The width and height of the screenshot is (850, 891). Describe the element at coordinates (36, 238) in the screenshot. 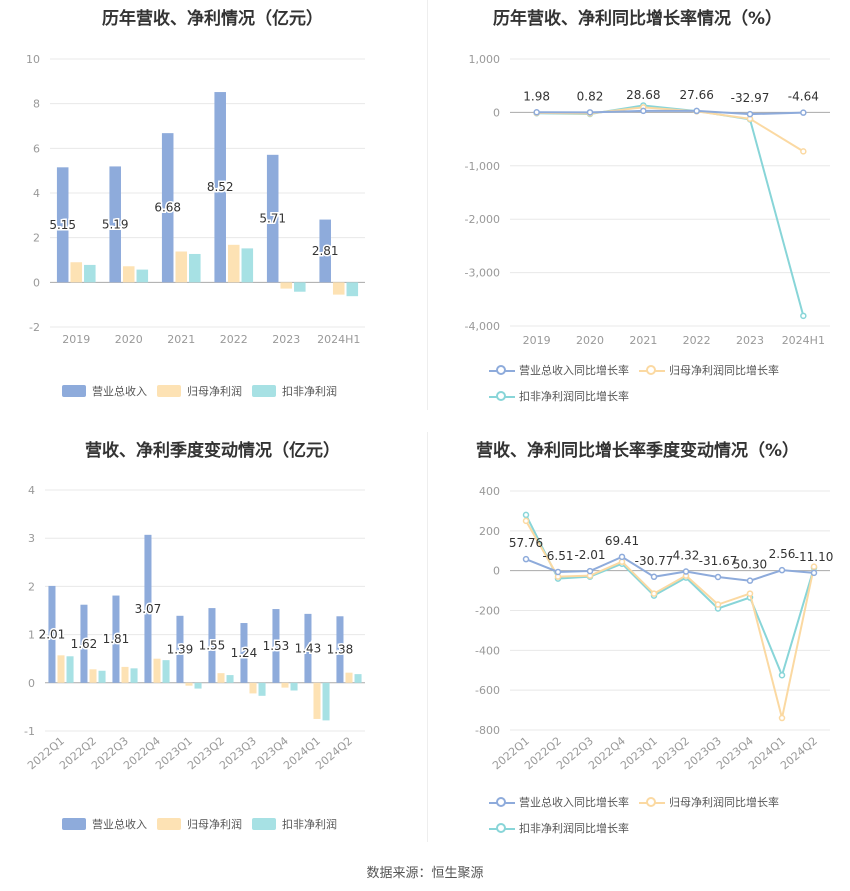

I see `y-tick-label: 2` at that location.